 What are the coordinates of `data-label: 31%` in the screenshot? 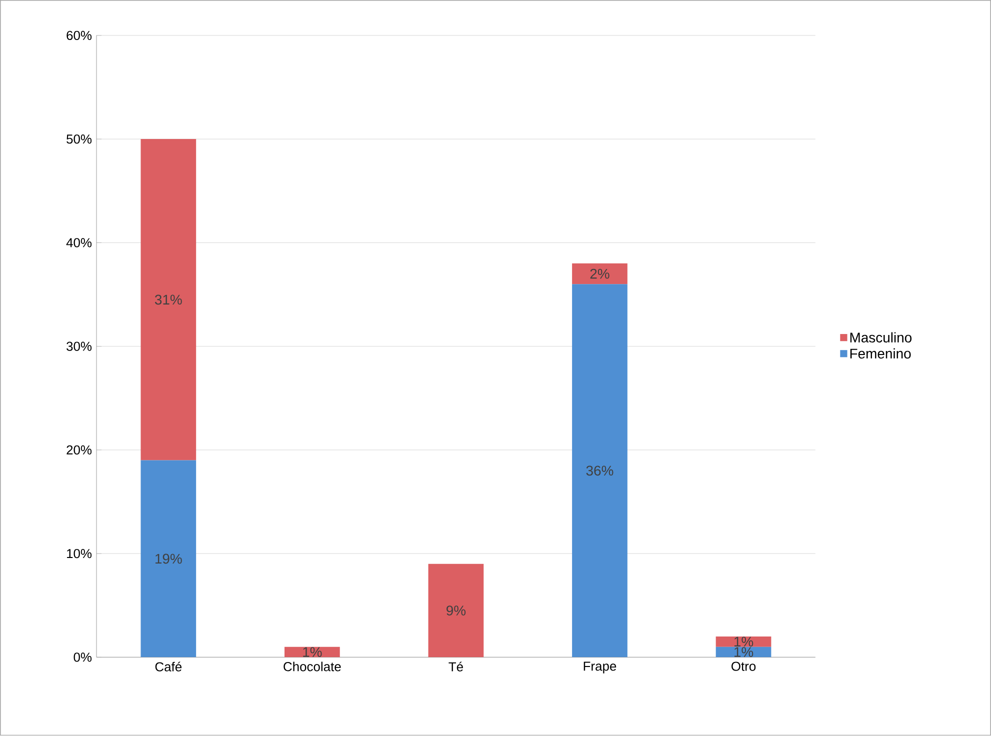 It's located at (168, 299).